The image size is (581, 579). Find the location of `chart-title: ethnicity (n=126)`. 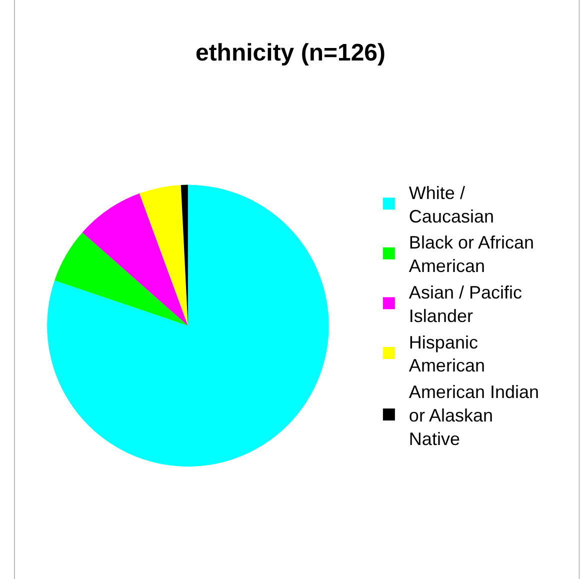

chart-title: ethnicity (n=126) is located at coordinates (290, 52).